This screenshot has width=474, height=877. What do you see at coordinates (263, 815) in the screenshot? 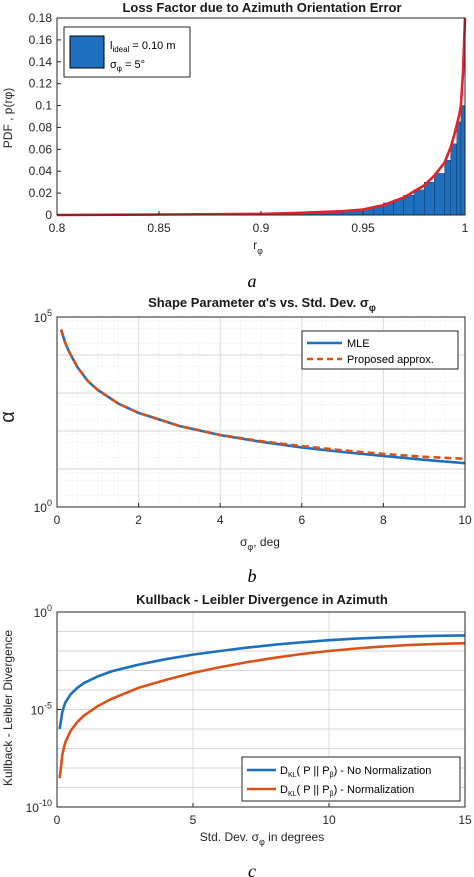
I see `panel-c-x-ticks: 0 5 10 15` at bounding box center [263, 815].